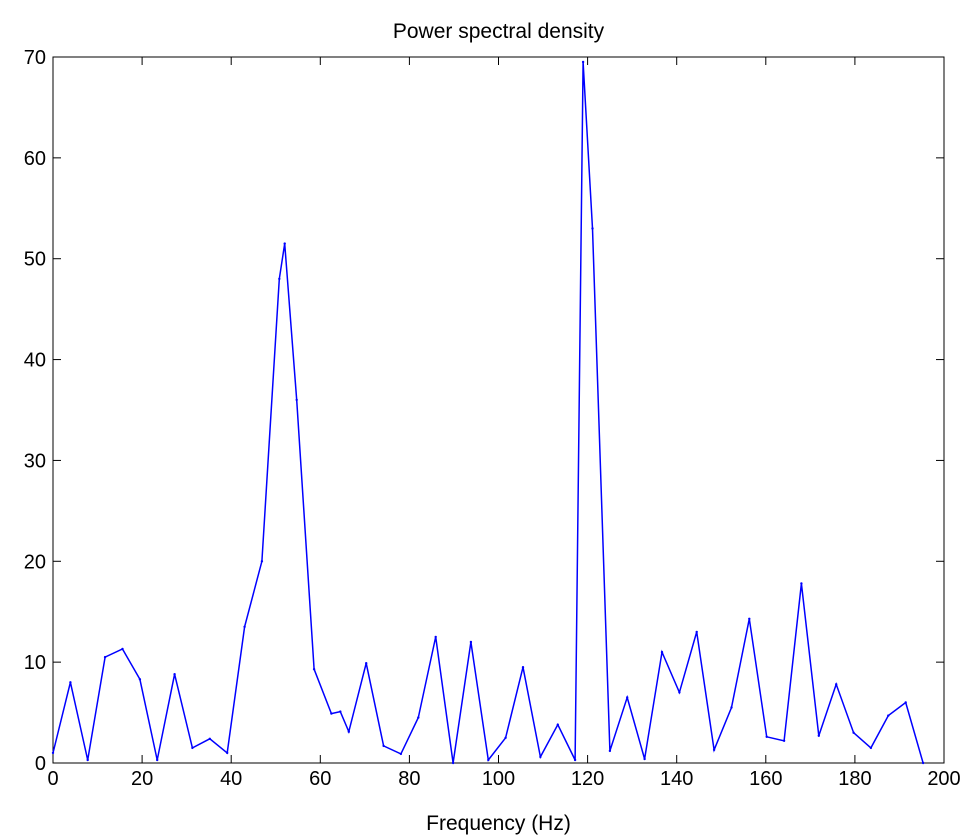  What do you see at coordinates (35, 260) in the screenshot?
I see `y-tick-label: 50` at bounding box center [35, 260].